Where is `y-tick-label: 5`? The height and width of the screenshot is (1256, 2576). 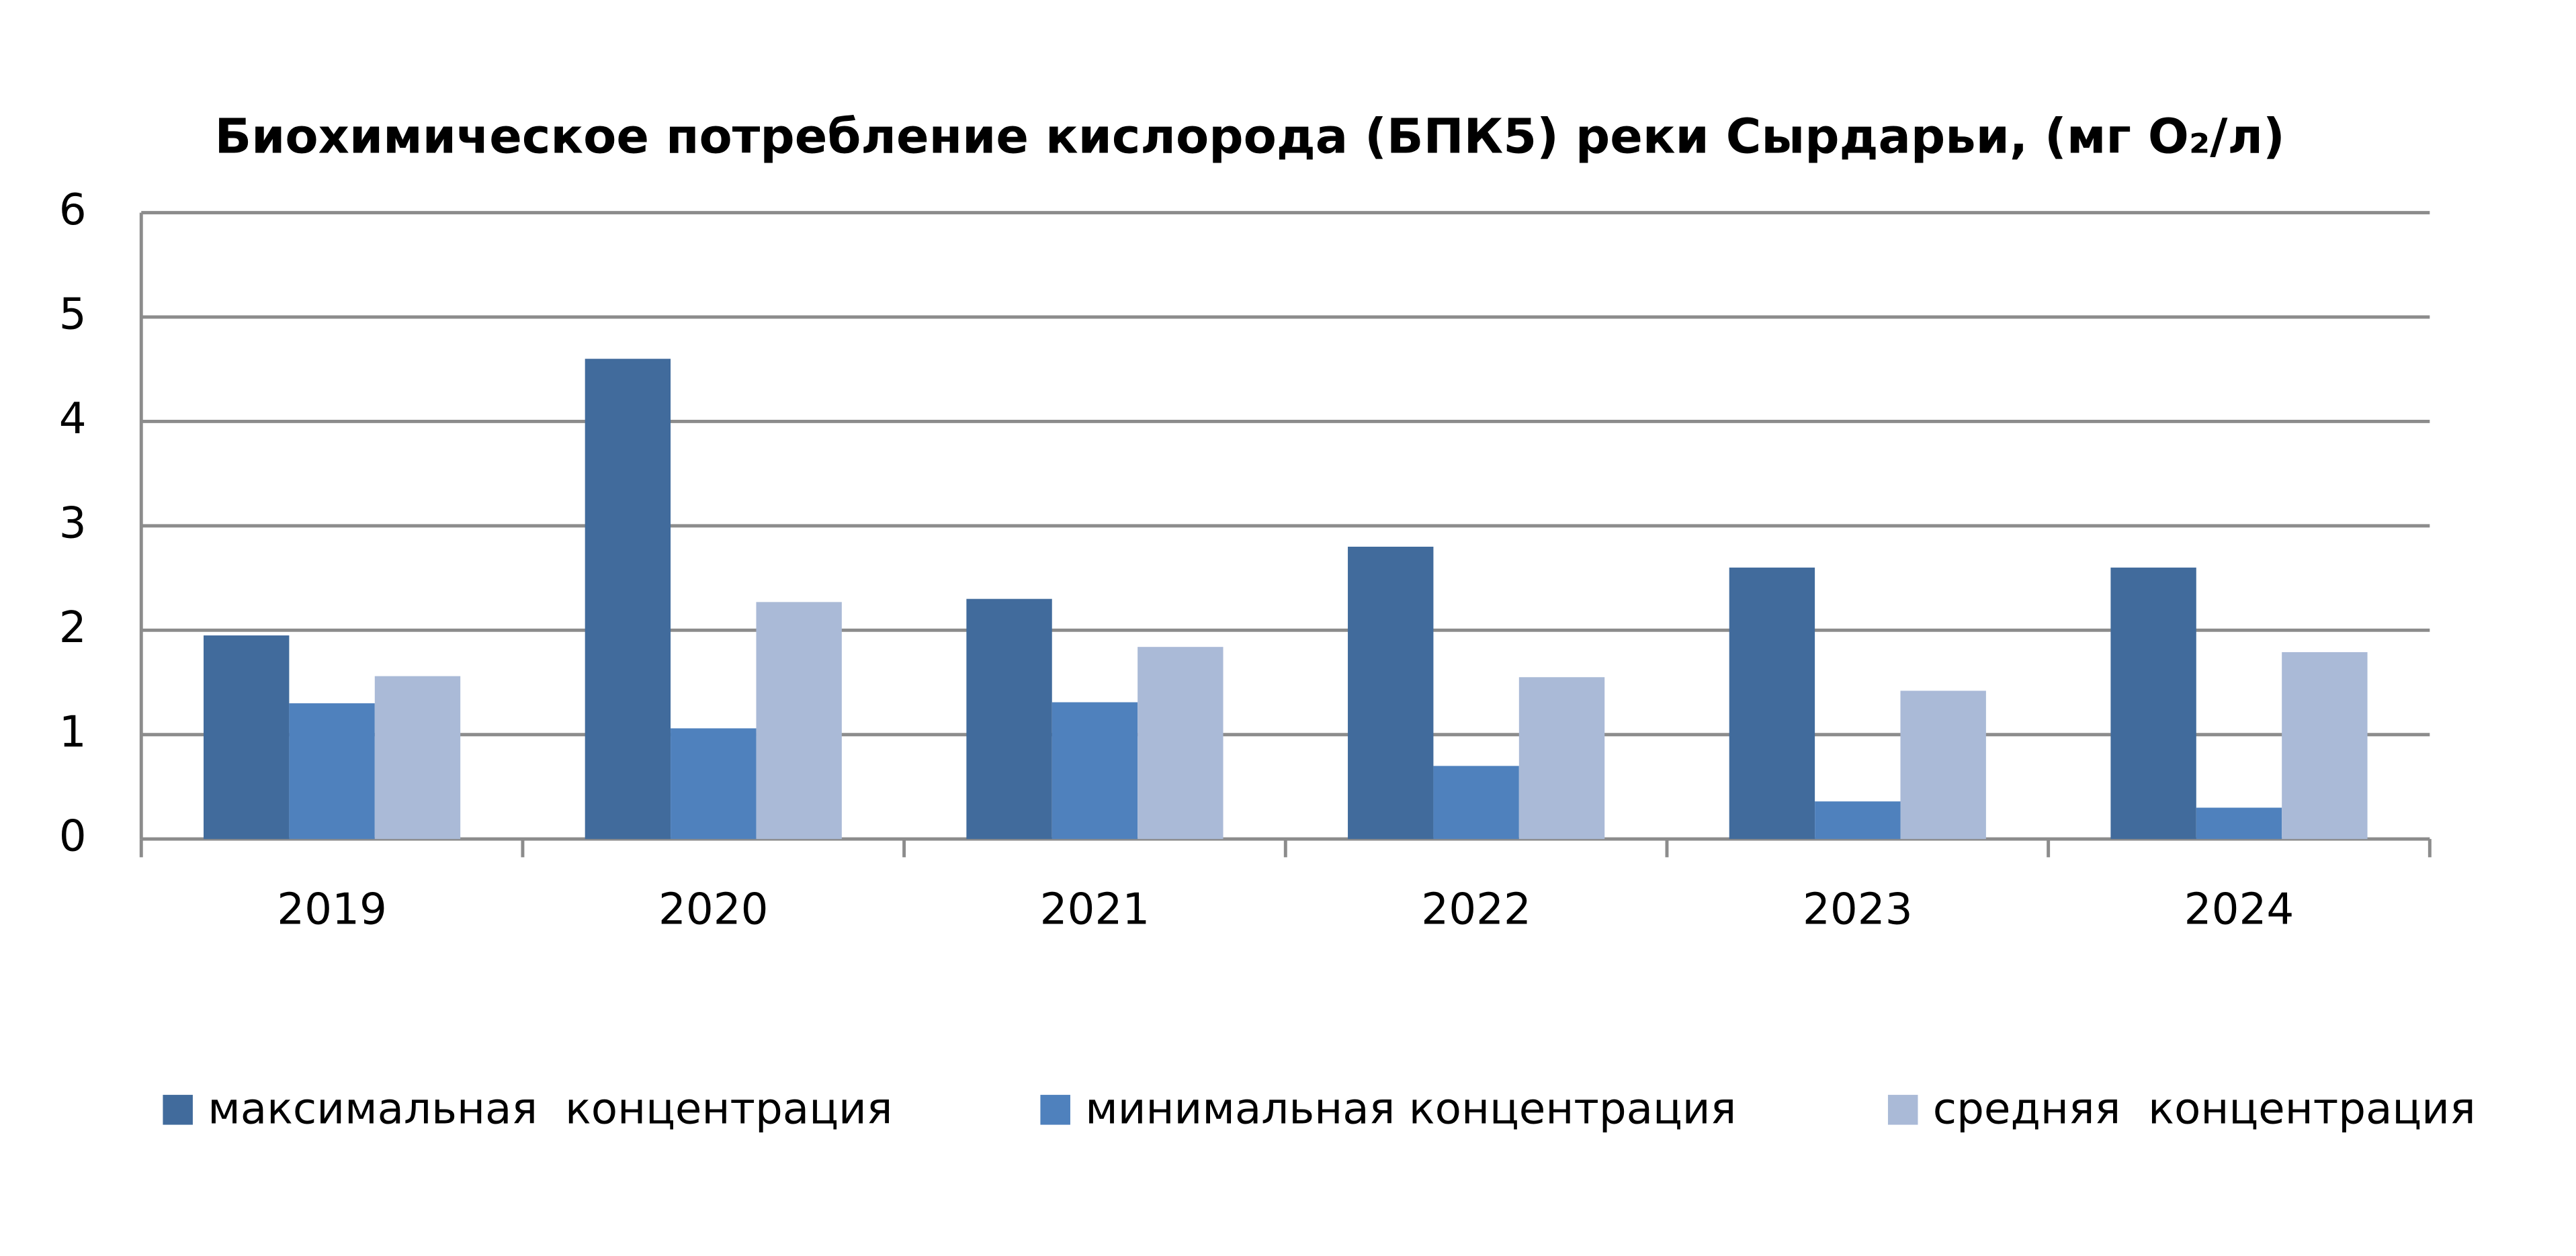 y-tick-label: 5 is located at coordinates (73, 314).